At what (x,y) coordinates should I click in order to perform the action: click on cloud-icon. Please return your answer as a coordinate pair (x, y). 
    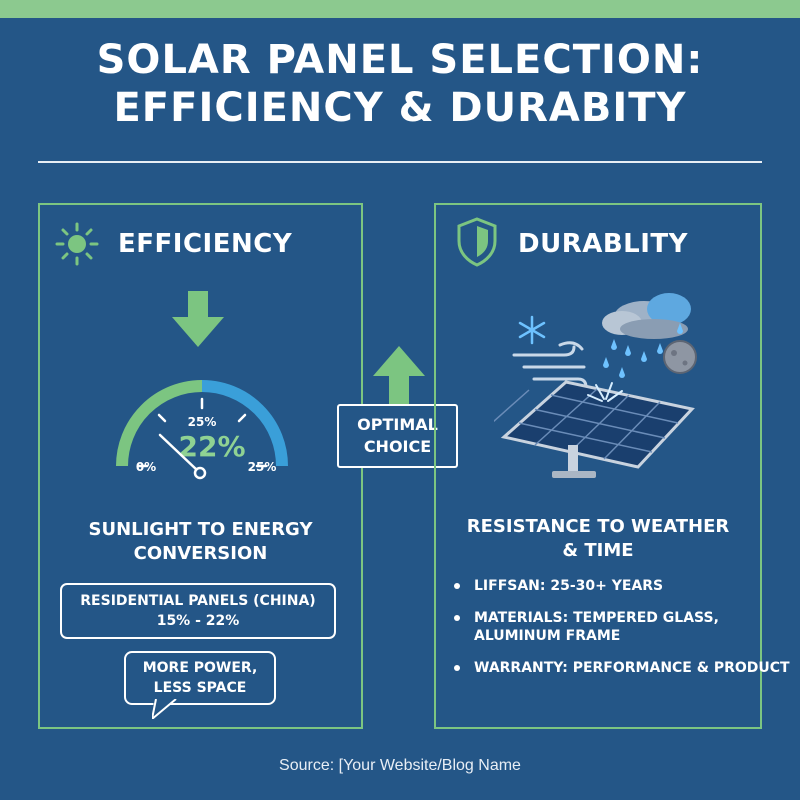
    Looking at the image, I should click on (646, 316).